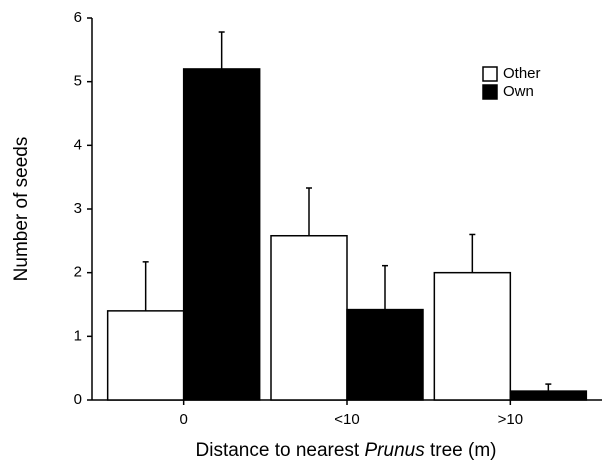 The width and height of the screenshot is (611, 471). I want to click on x-label-part: Distance to nearest, so click(280, 450).